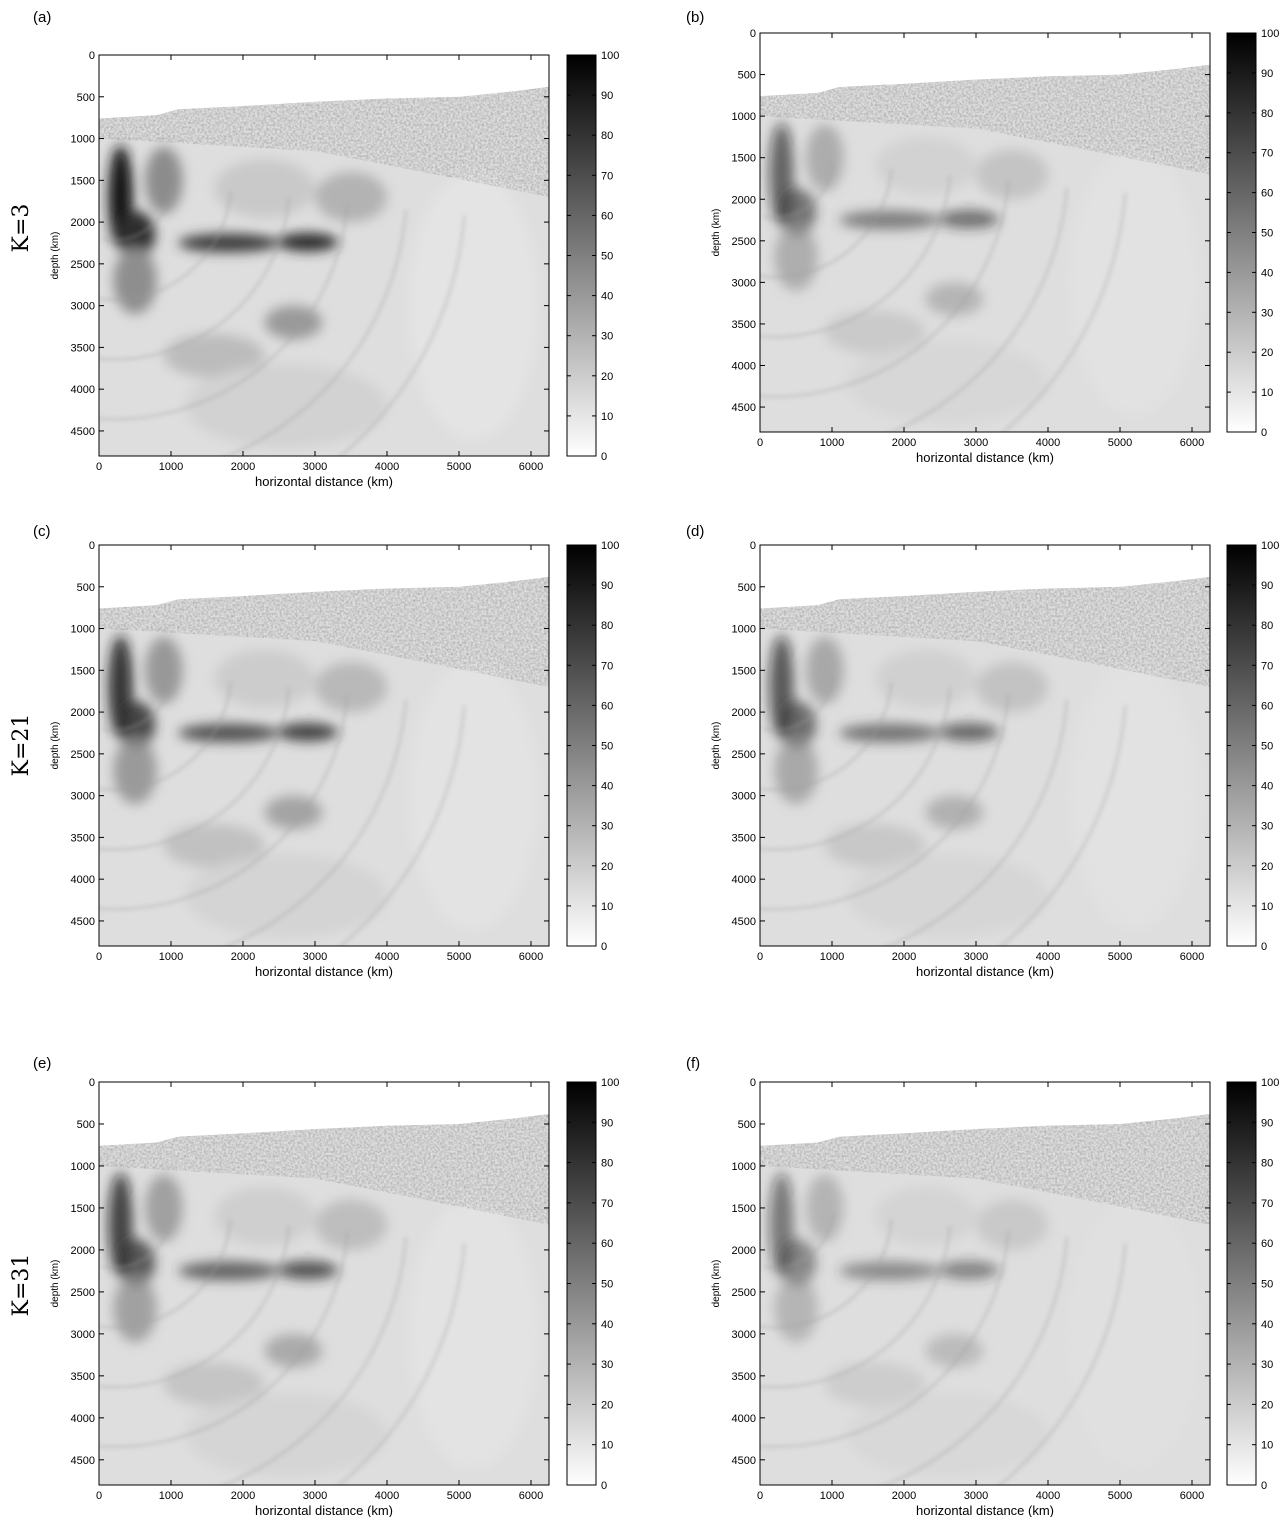 This screenshot has height=1517, width=1284. What do you see at coordinates (760, 957) in the screenshot?
I see `x-tick-label: 0` at bounding box center [760, 957].